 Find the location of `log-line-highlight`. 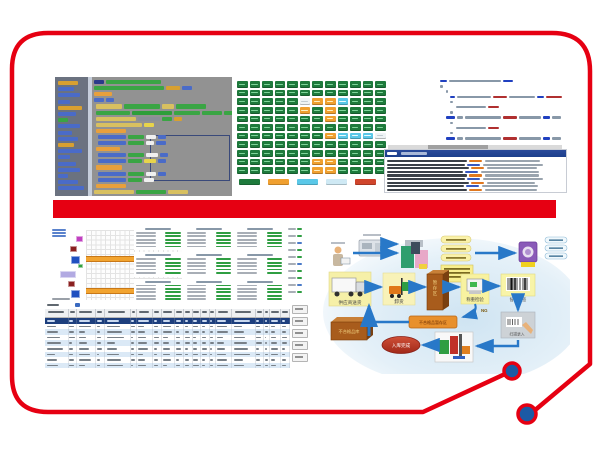

log-line-highlight is located at coordinates (472, 186).